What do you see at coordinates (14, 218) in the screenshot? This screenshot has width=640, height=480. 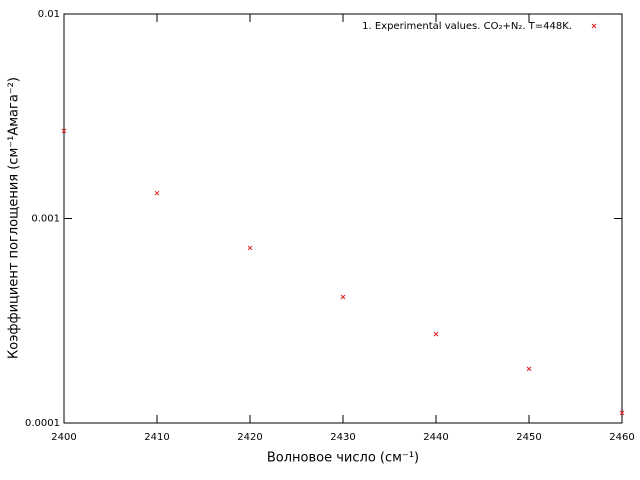 I see `y-axis-label: Коэффициент поглощения (см⁻¹Амага⁻²)` at bounding box center [14, 218].